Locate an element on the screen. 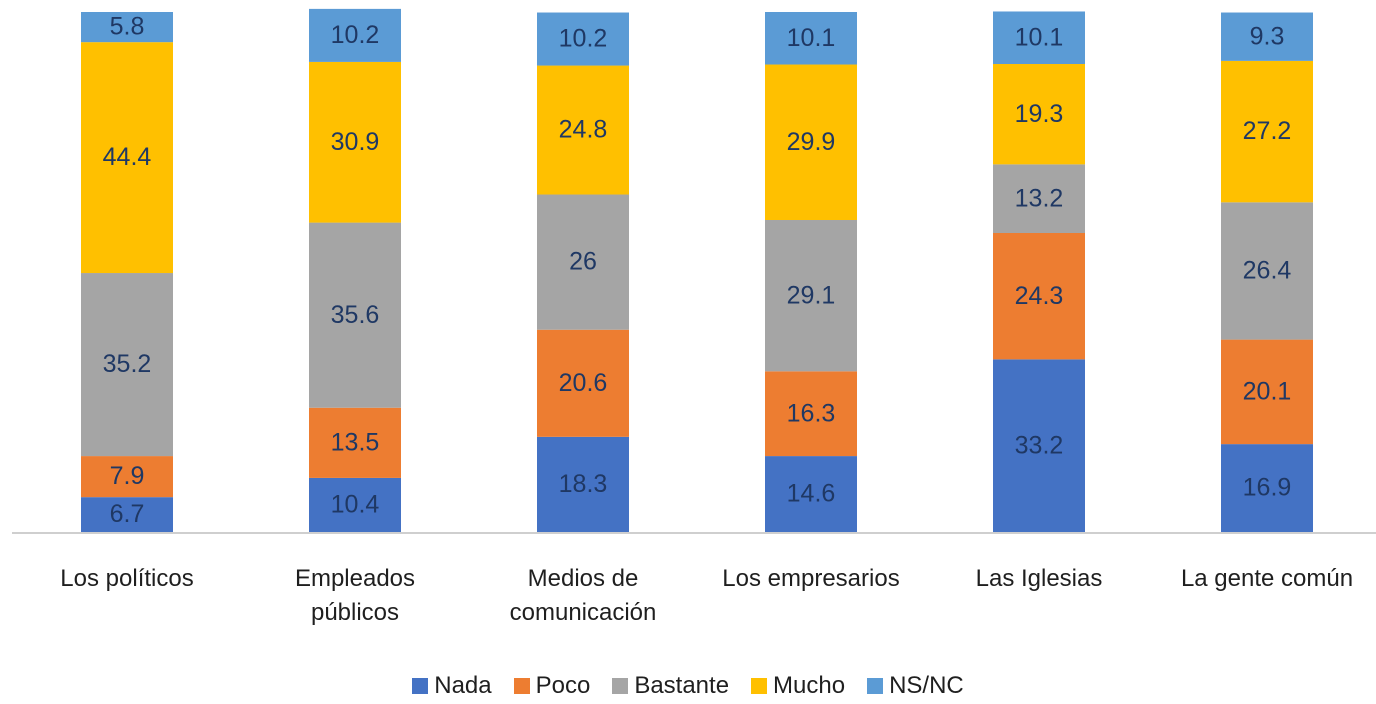 Image resolution: width=1376 pixels, height=704 pixels. legend-label: Bastante is located at coordinates (682, 685).